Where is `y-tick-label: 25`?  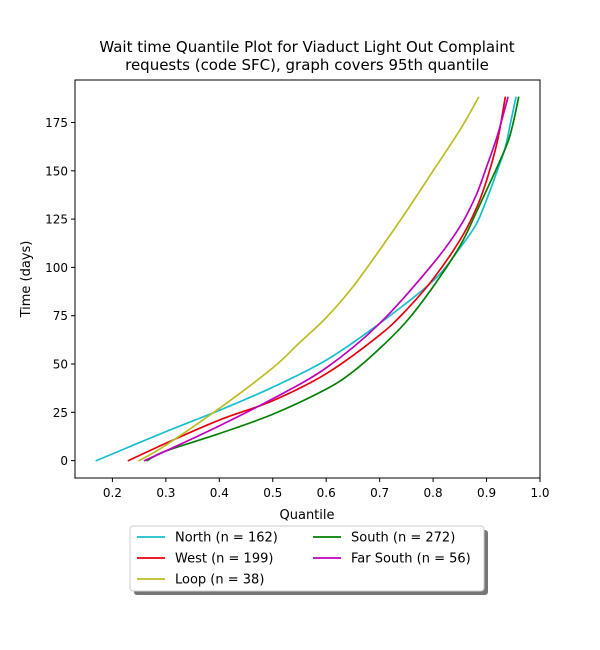 y-tick-label: 25 is located at coordinates (60, 413).